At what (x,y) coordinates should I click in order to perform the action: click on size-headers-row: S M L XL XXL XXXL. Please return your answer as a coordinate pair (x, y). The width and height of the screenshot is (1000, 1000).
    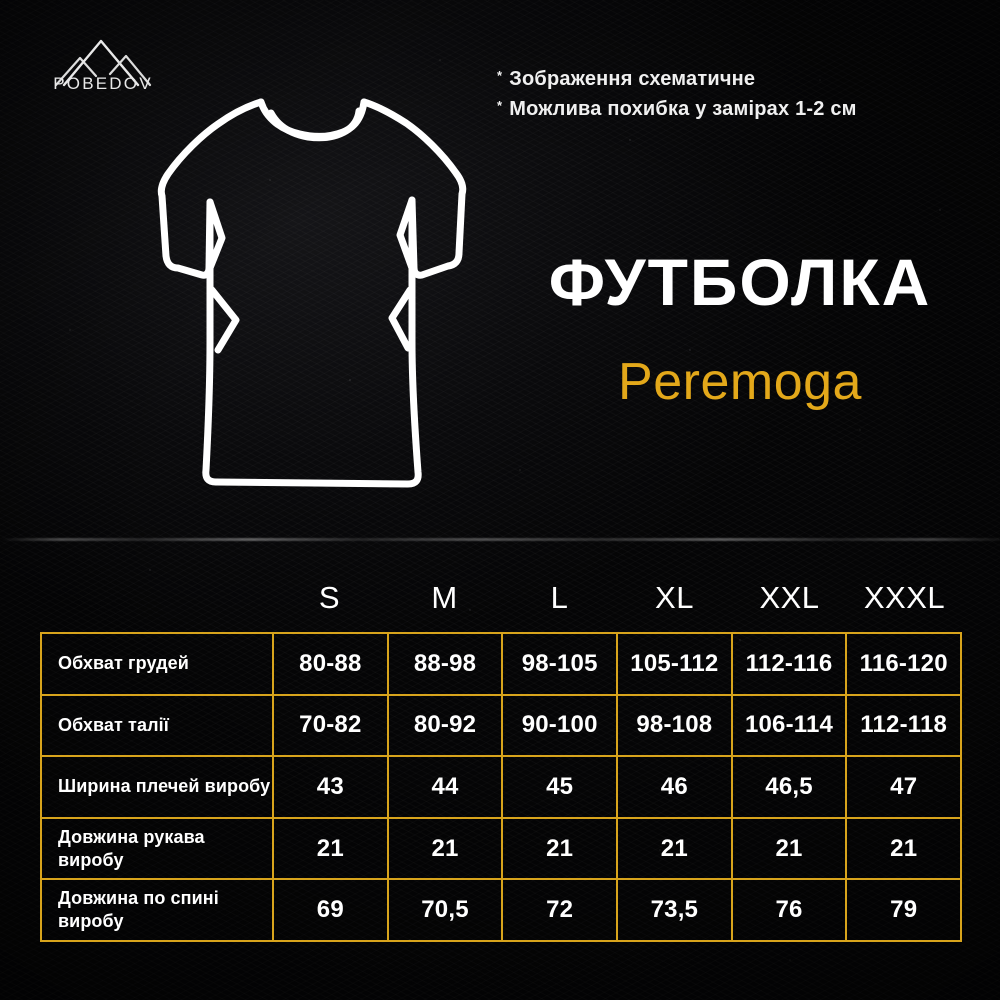
    Looking at the image, I should click on (501, 598).